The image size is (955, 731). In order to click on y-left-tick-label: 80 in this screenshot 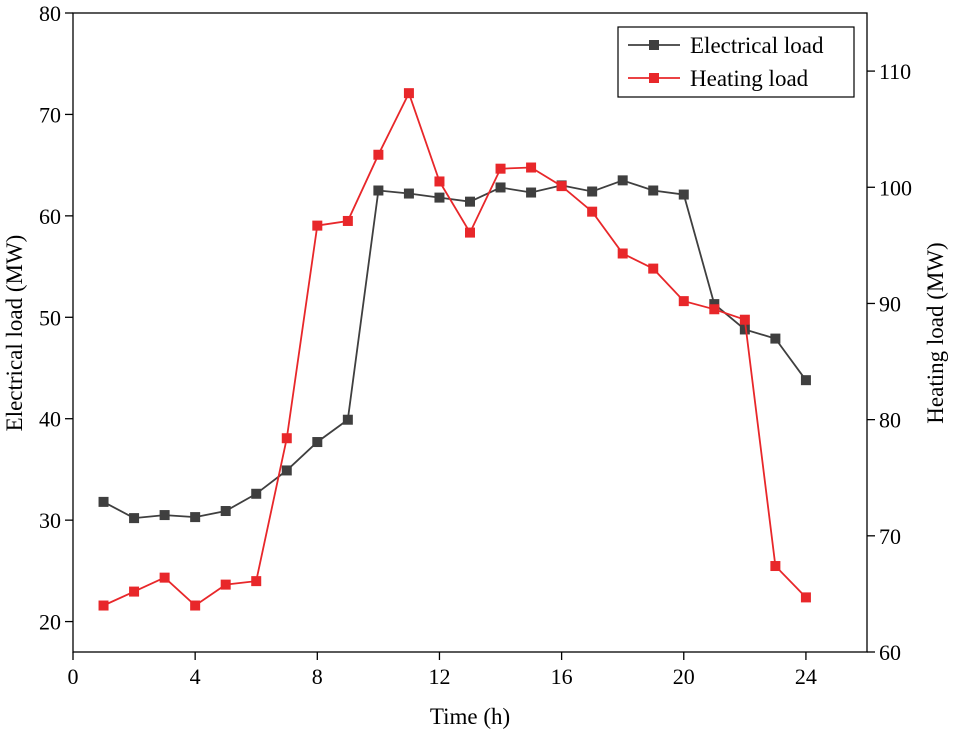, I will do `click(50, 13)`.